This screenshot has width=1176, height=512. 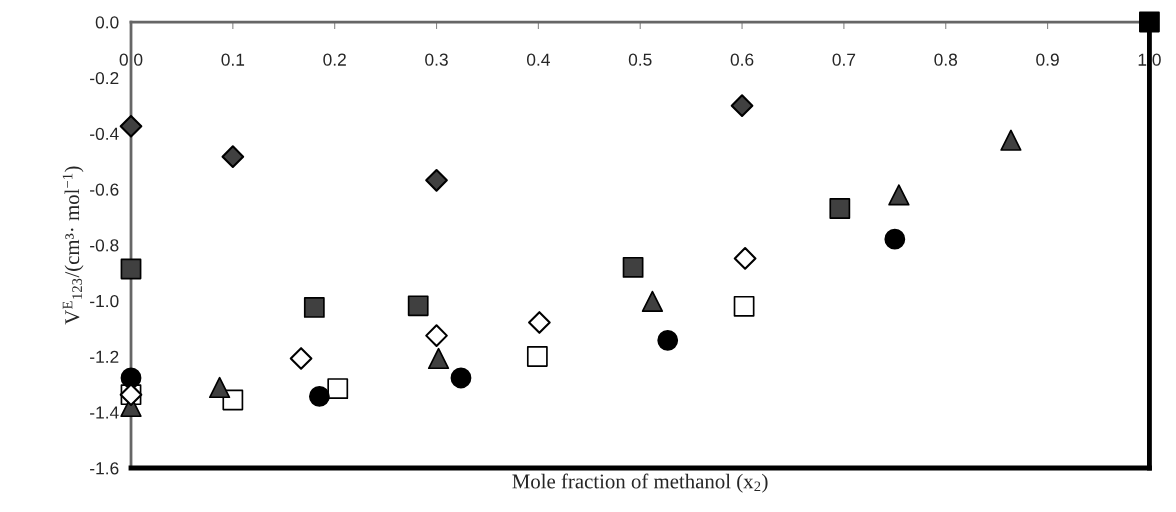 I want to click on x-tick-label: 0.7, so click(x=844, y=59).